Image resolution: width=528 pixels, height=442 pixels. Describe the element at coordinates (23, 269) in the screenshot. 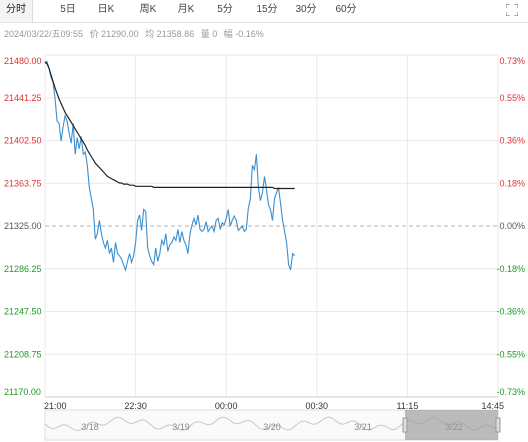

I see `price-tick-label: 21286.25` at that location.